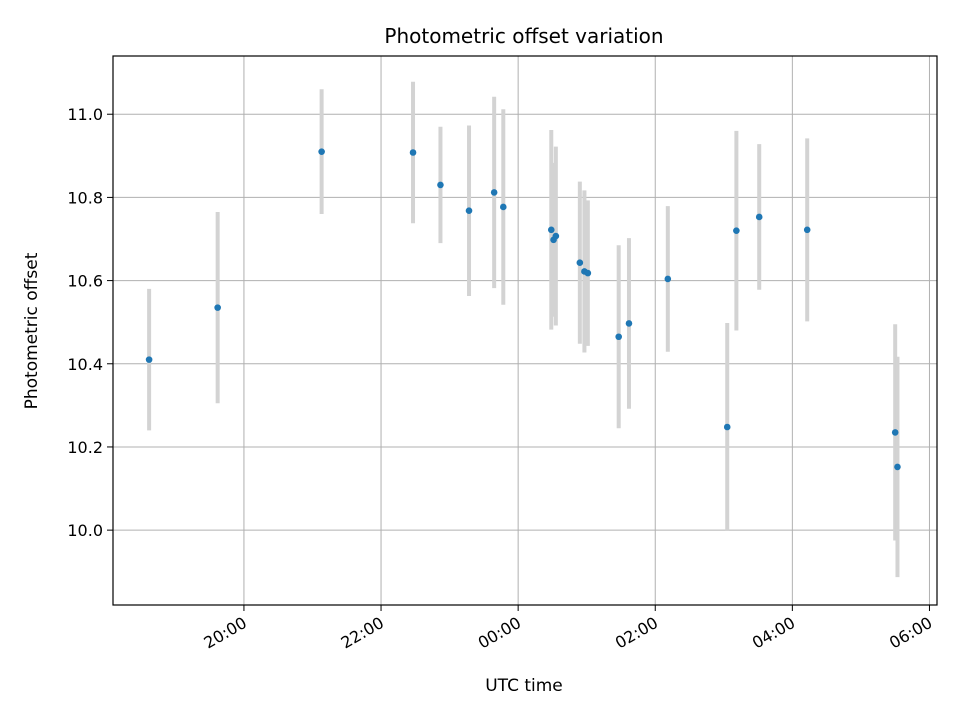  What do you see at coordinates (90, 322) in the screenshot?
I see `y-axis-ticks: 10.0 10.2 10.4 10.6 10.8 11.0` at bounding box center [90, 322].